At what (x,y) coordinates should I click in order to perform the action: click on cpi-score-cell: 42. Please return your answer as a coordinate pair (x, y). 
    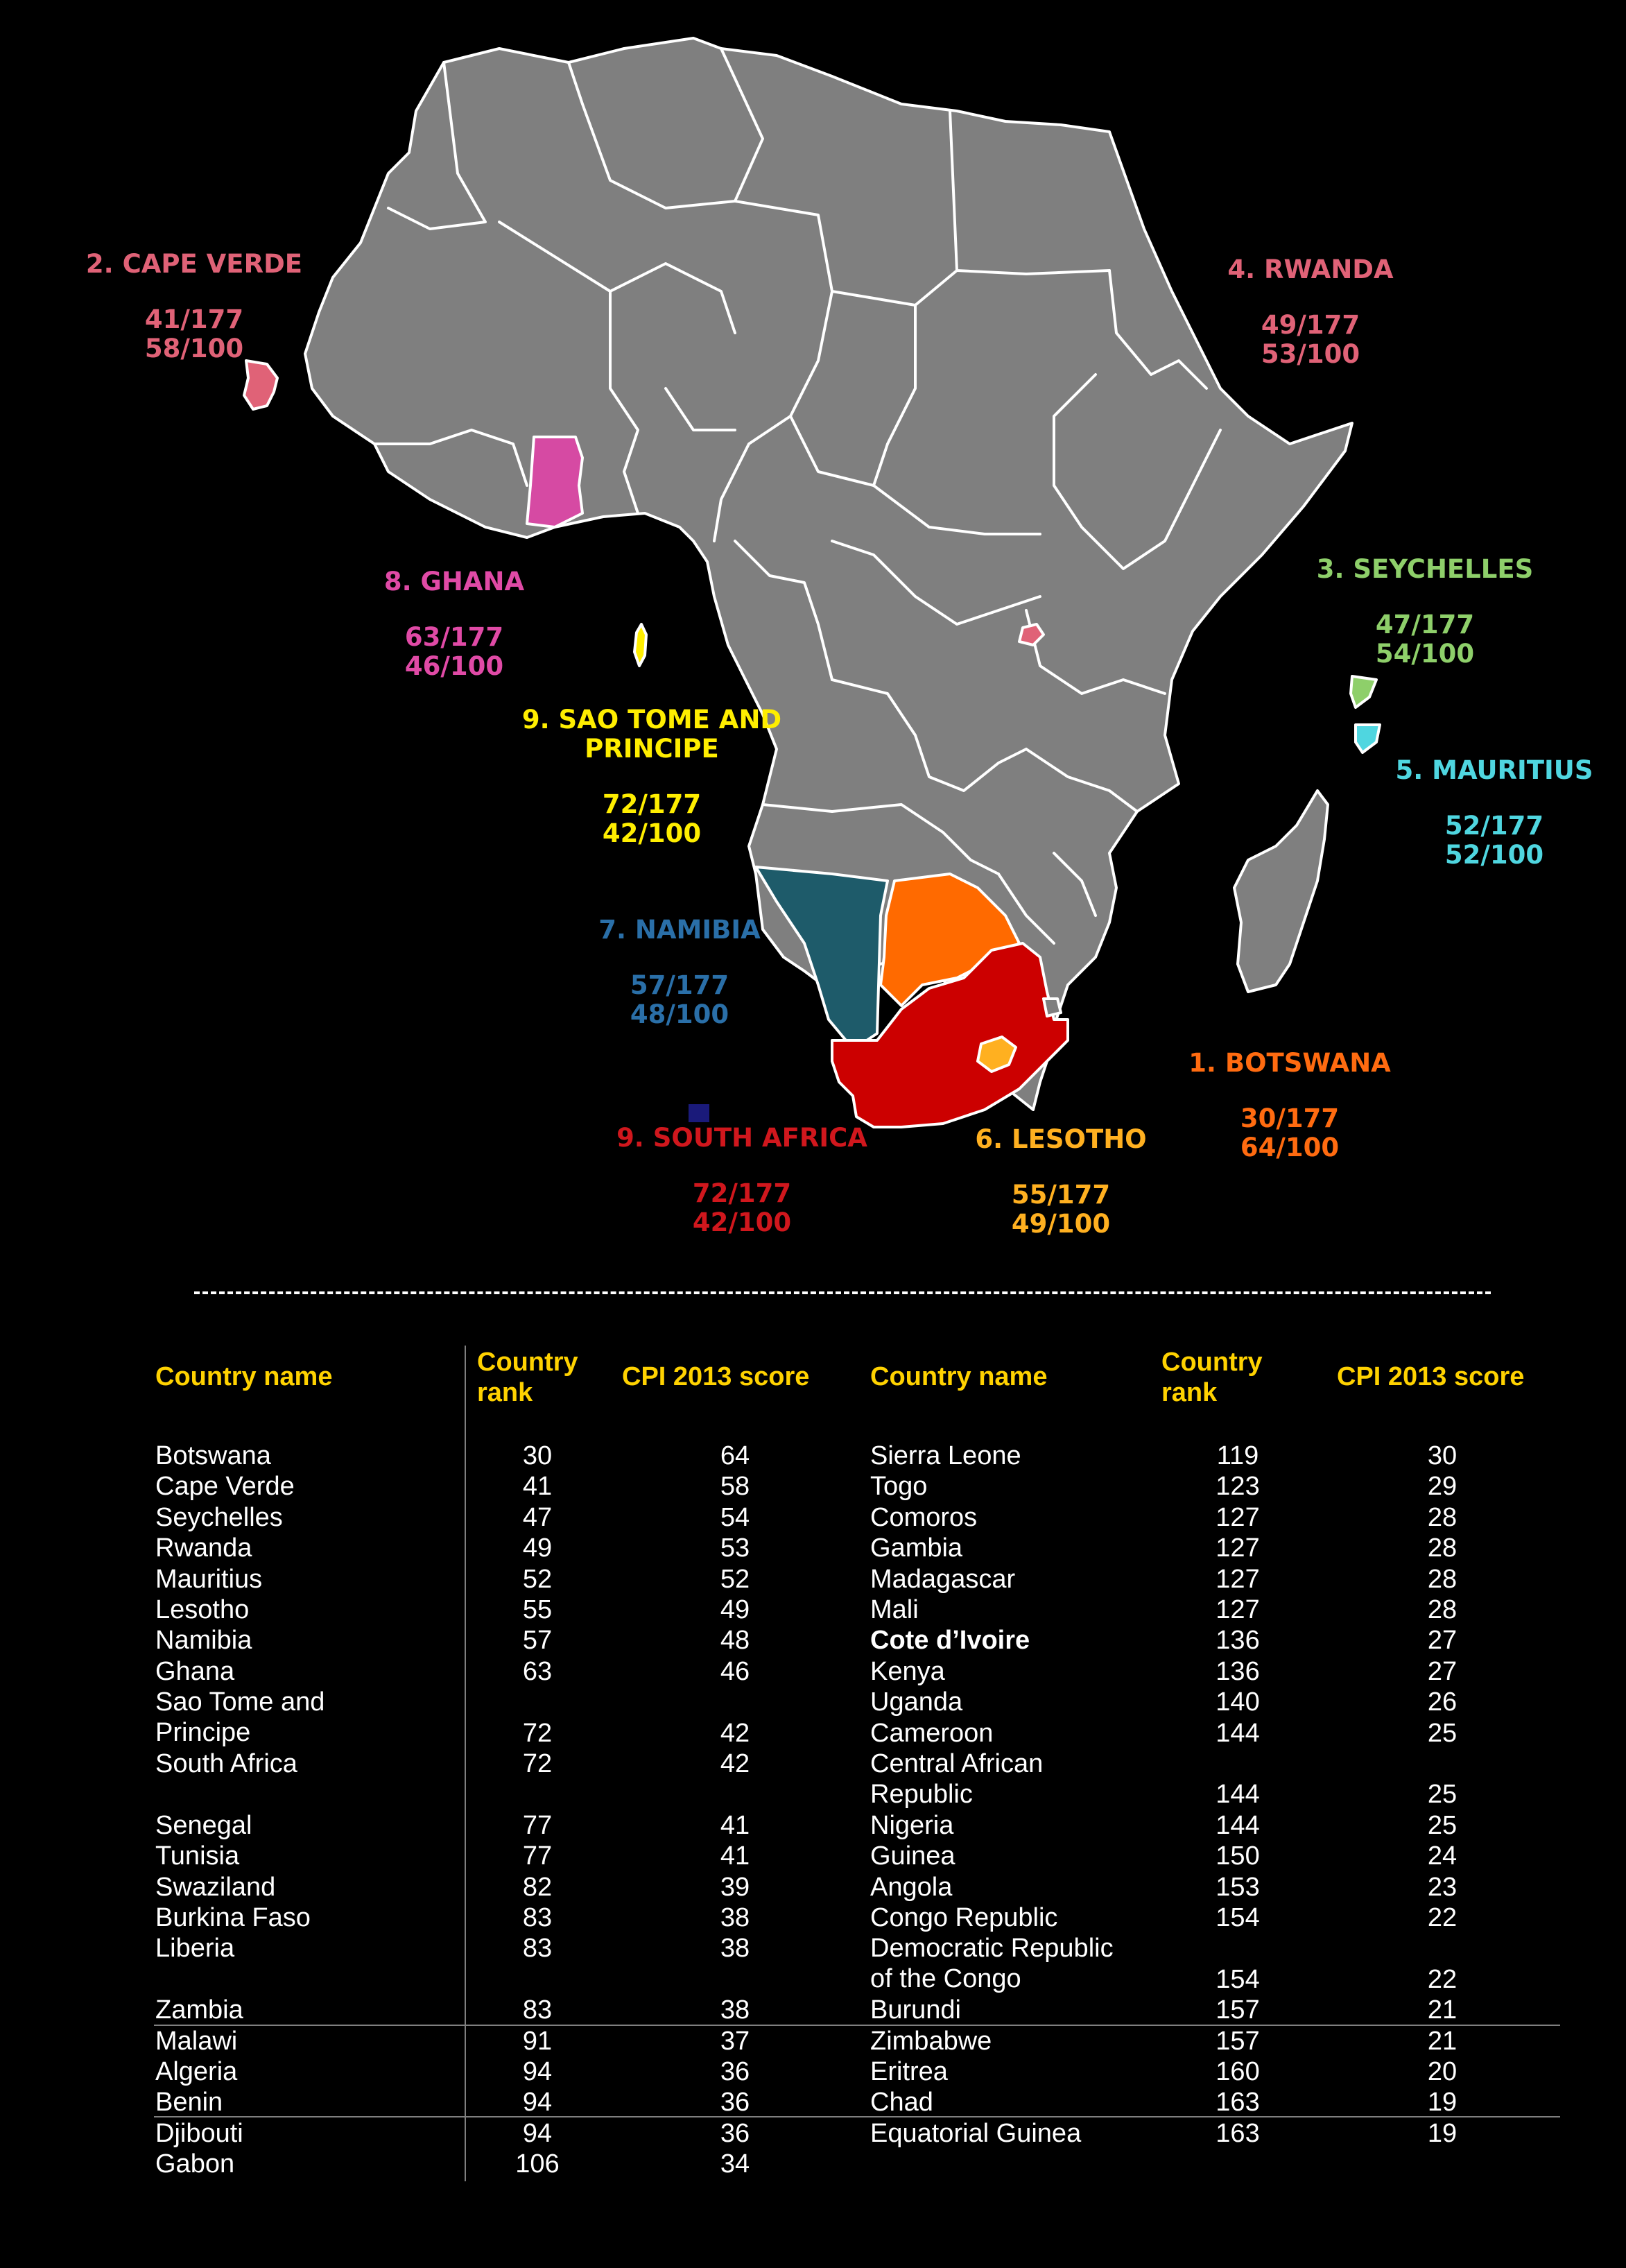
    Looking at the image, I should click on (735, 1733).